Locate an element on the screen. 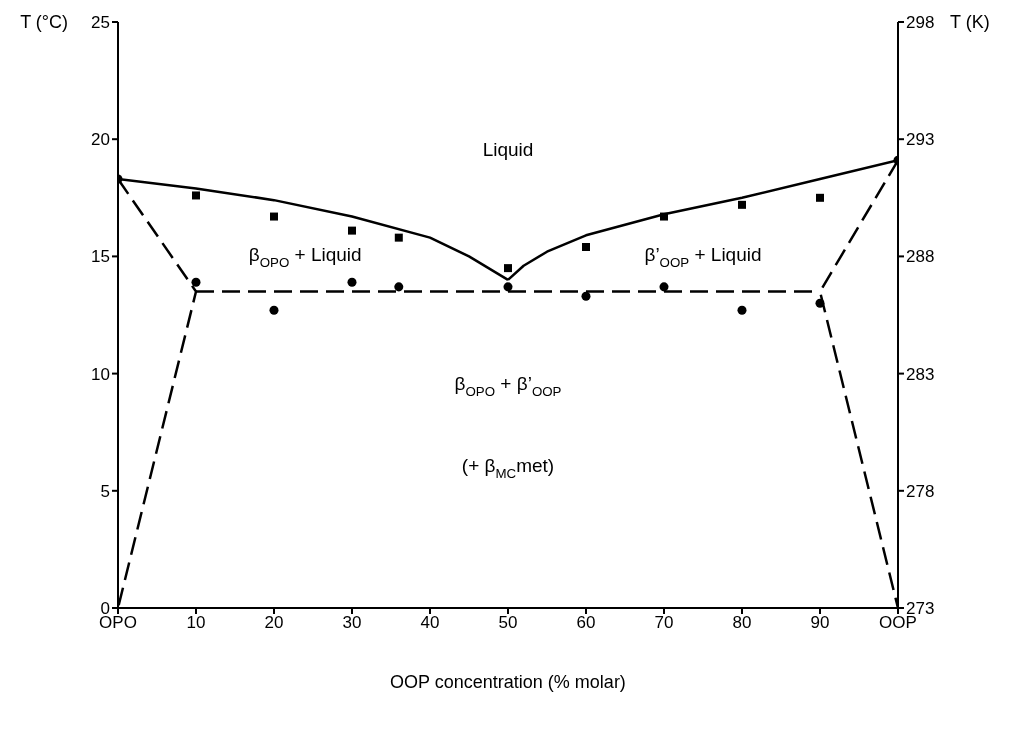 Image resolution: width=1016 pixels, height=742 pixels. x-tick-label: 20 is located at coordinates (274, 623).